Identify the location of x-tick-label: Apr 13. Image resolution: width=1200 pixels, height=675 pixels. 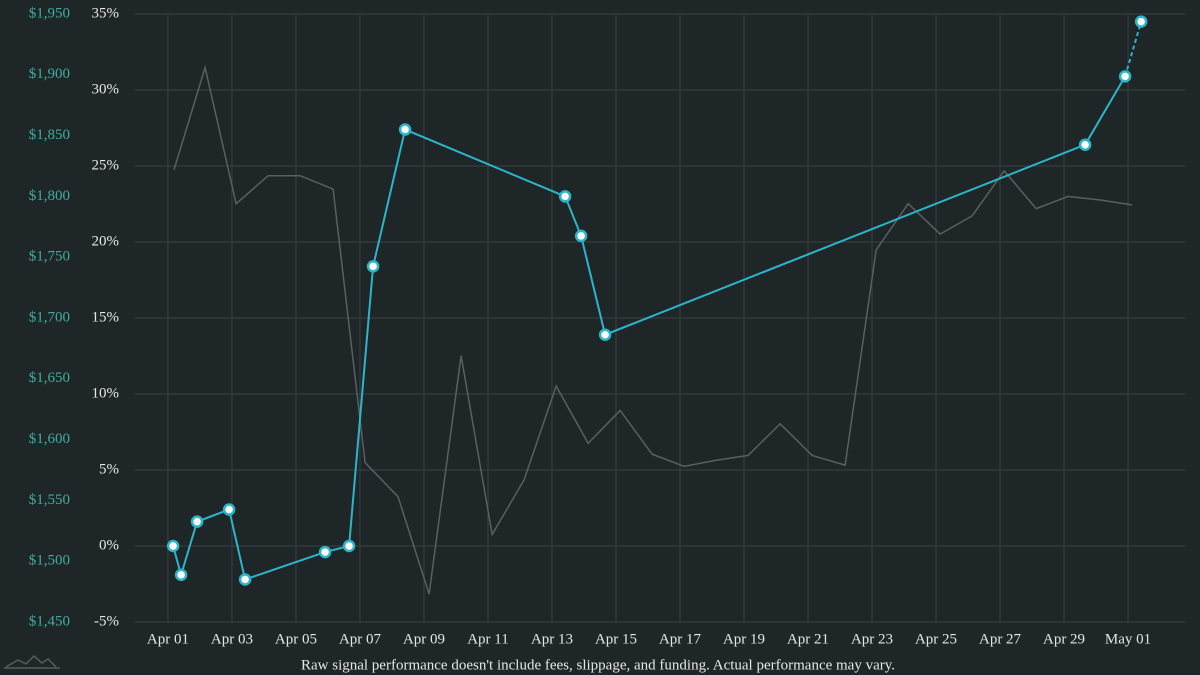
(552, 639).